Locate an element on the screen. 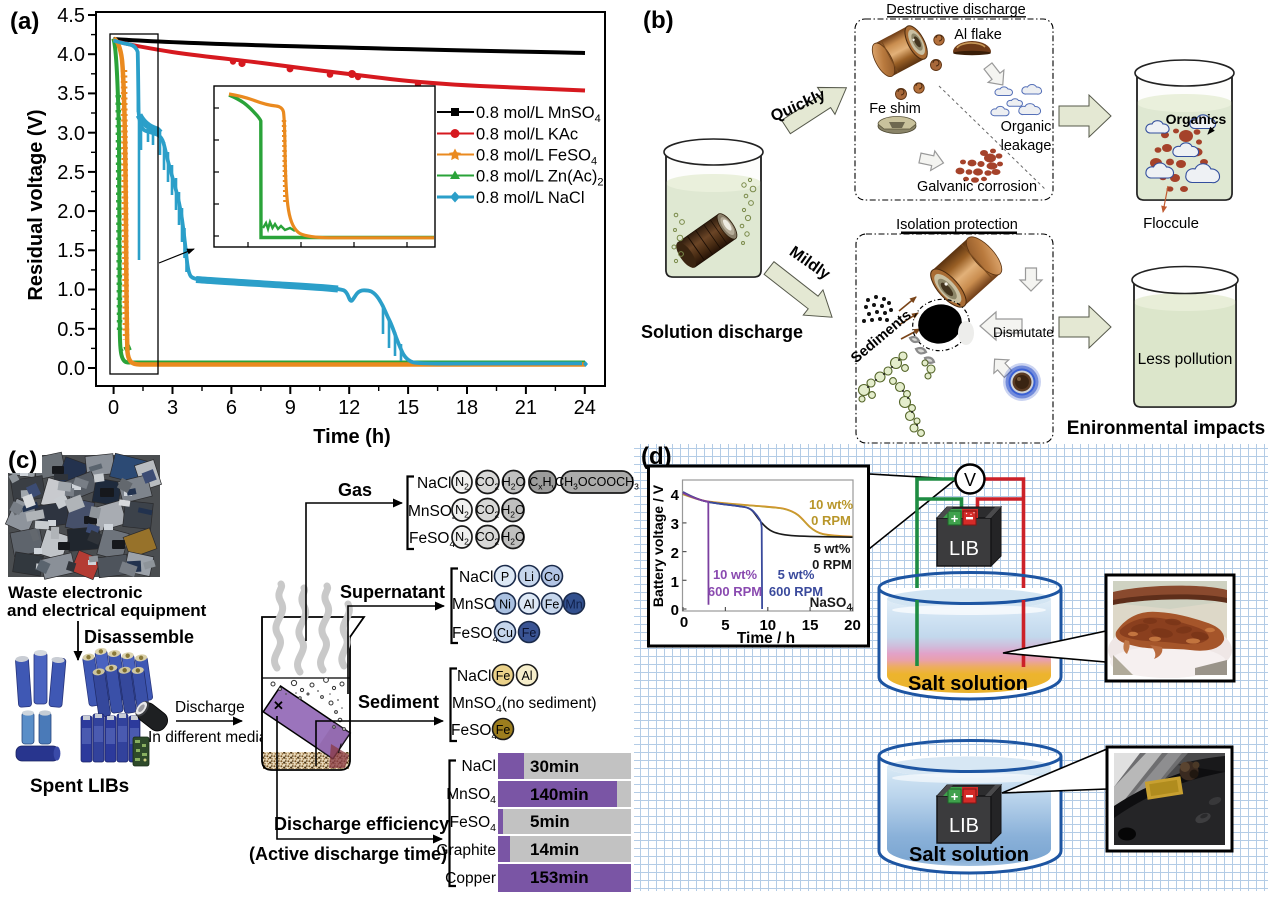 The width and height of the screenshot is (1268, 899). svg-text: 30min is located at coordinates (554, 766).